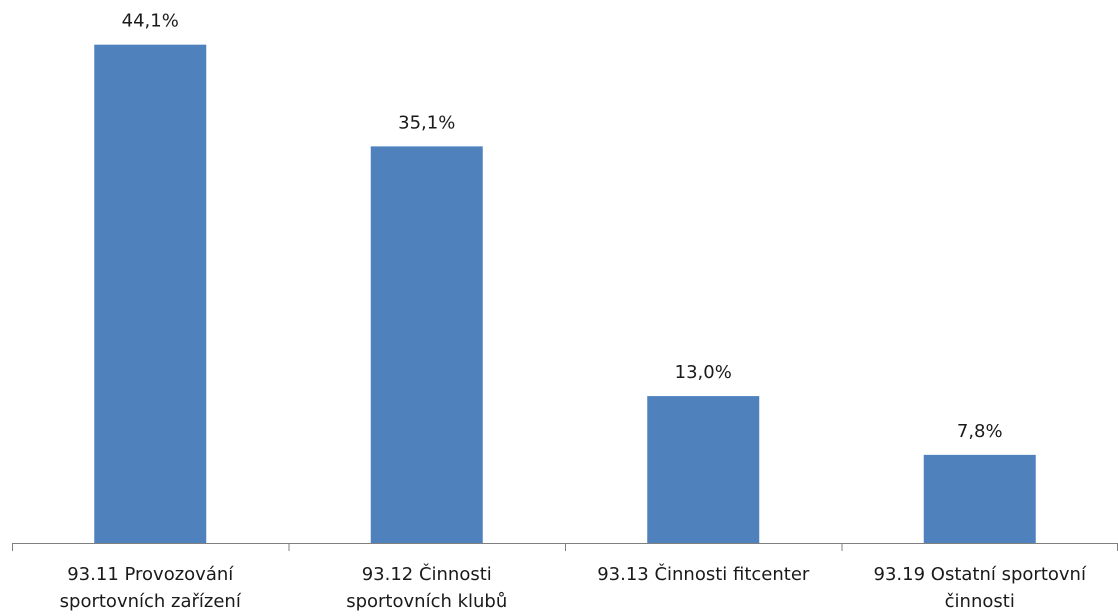  What do you see at coordinates (150, 21) in the screenshot?
I see `data-label-1: 44,1%` at bounding box center [150, 21].